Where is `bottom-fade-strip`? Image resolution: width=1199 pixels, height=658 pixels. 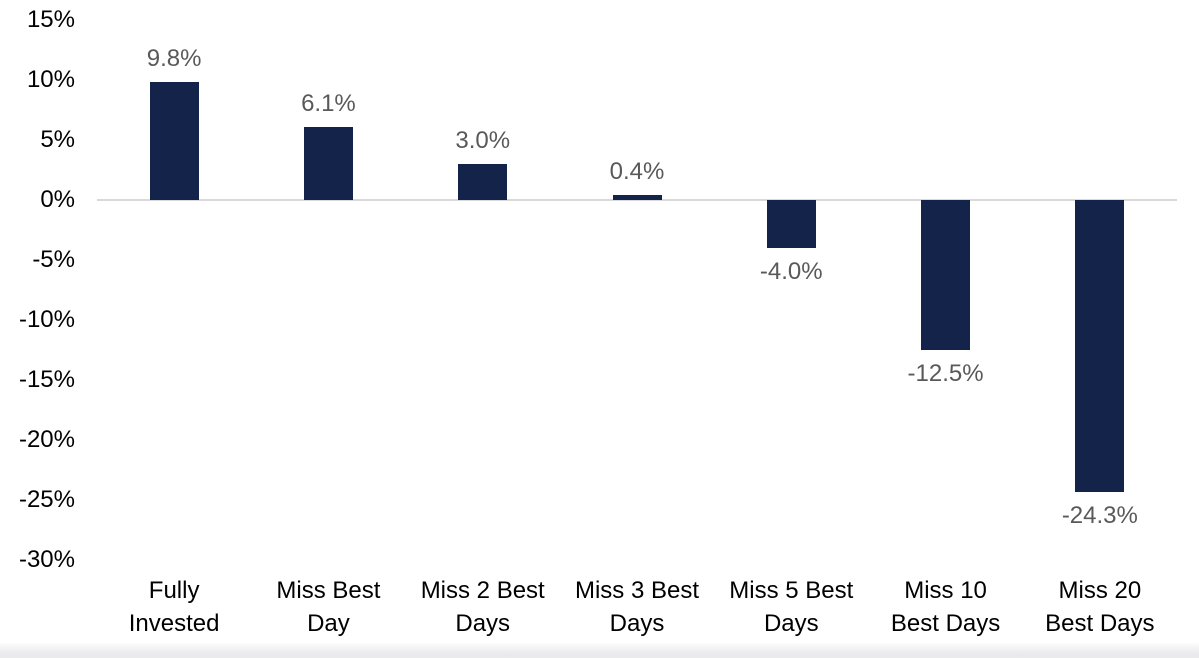 bottom-fade-strip is located at coordinates (599, 650).